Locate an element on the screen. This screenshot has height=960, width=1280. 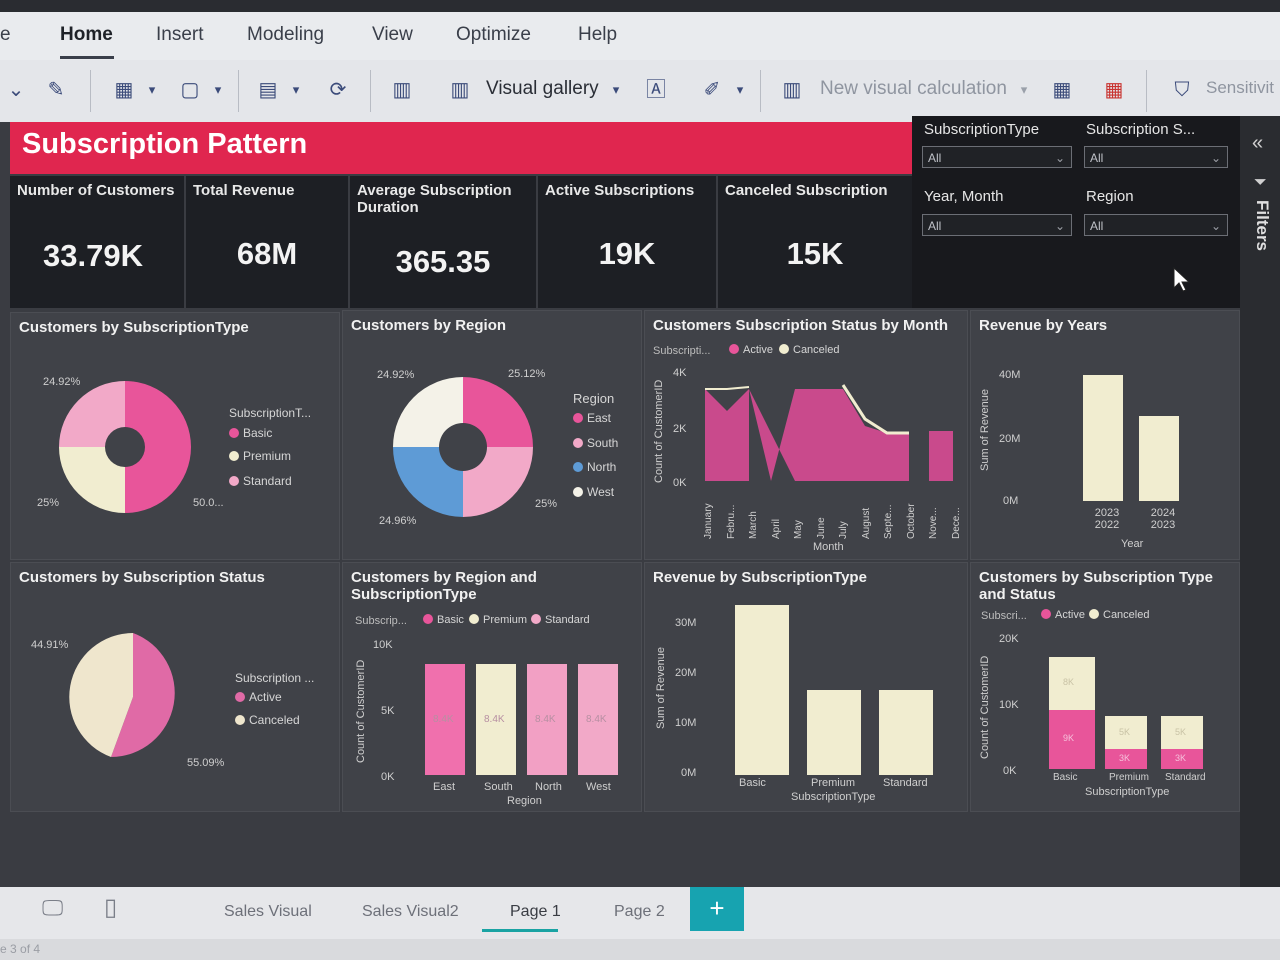
area-chart is located at coordinates (829, 432).